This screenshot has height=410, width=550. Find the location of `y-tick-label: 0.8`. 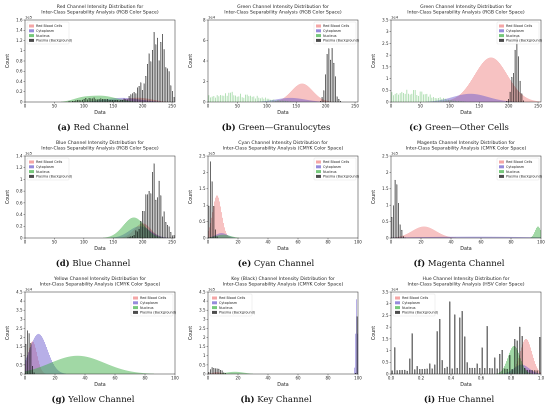

y-tick-label: 0.8 is located at coordinates (19, 60).